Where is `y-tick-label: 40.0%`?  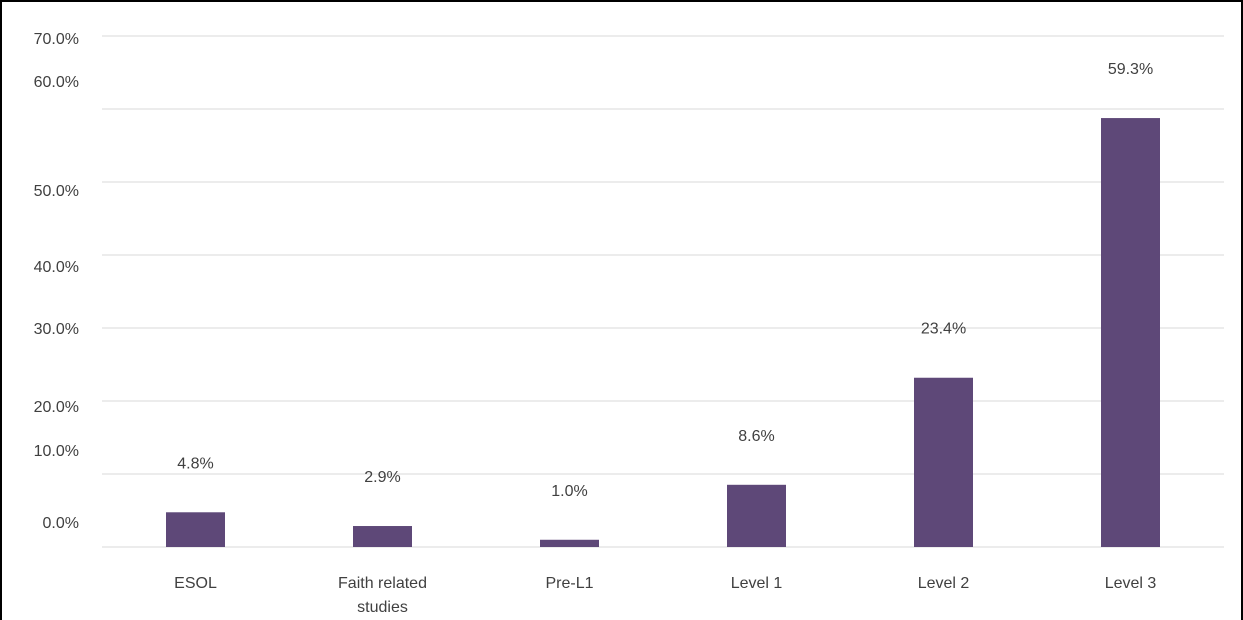 y-tick-label: 40.0% is located at coordinates (56, 267).